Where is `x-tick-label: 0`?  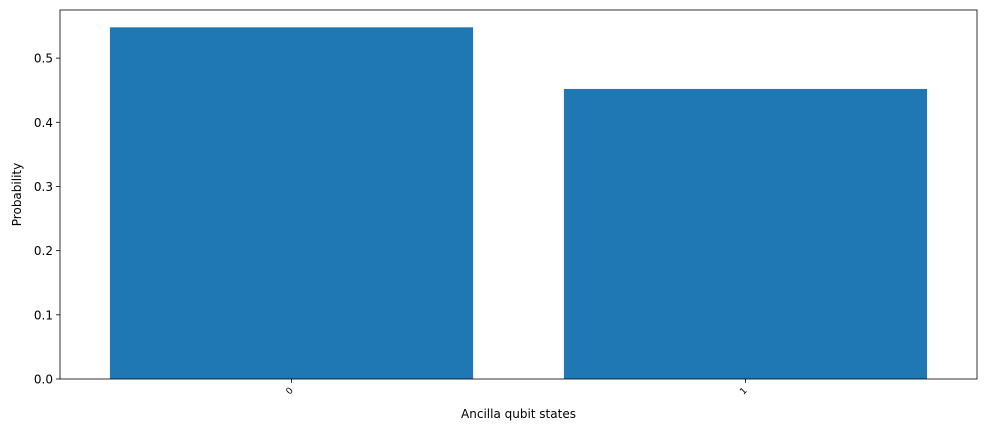 x-tick-label: 0 is located at coordinates (290, 391).